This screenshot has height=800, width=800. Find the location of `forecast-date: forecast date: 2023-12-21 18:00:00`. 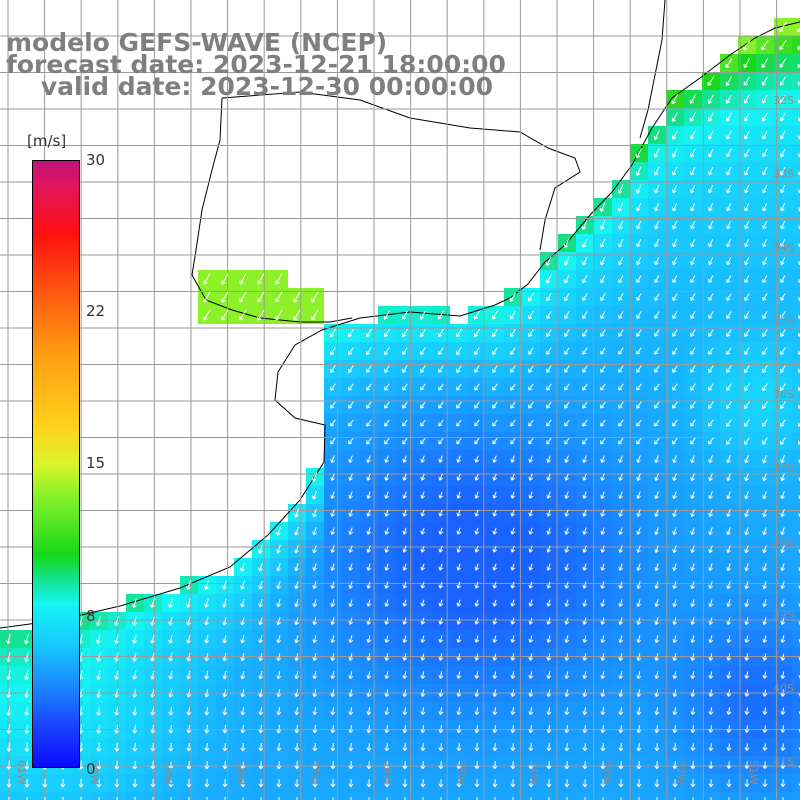

forecast-date: forecast date: 2023-12-21 18:00:00 is located at coordinates (256, 64).